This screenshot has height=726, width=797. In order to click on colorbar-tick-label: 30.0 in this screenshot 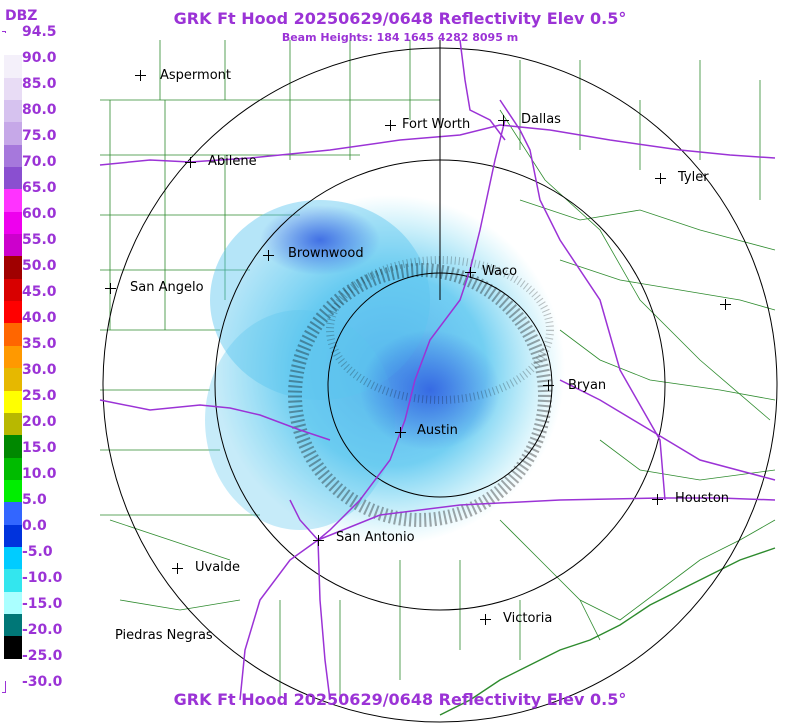, I will do `click(39, 370)`.